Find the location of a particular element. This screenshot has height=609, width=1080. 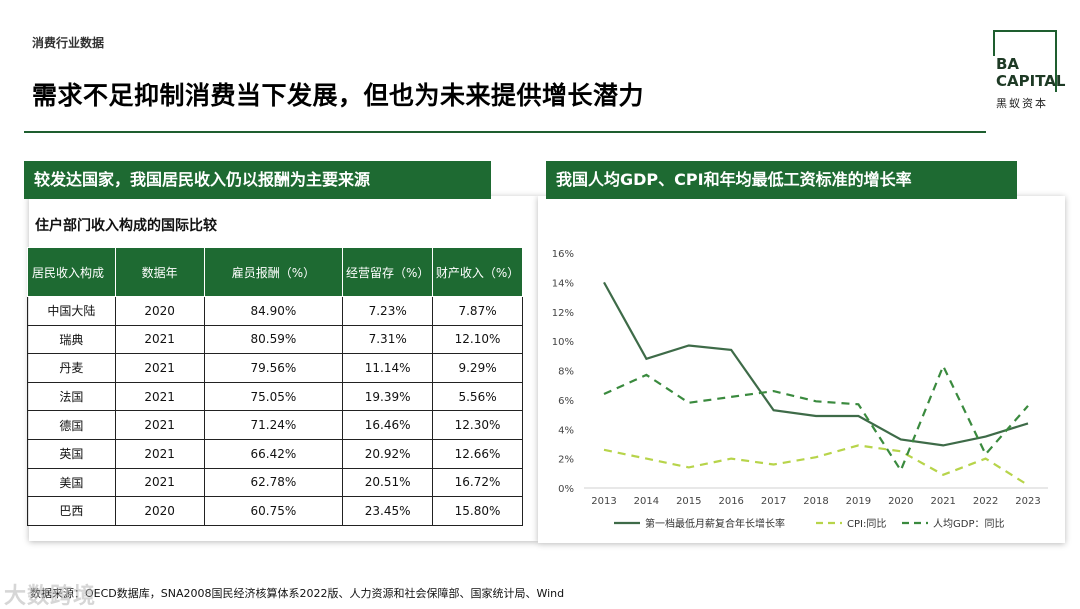

column-header: 经营留存（%） is located at coordinates (388, 272).